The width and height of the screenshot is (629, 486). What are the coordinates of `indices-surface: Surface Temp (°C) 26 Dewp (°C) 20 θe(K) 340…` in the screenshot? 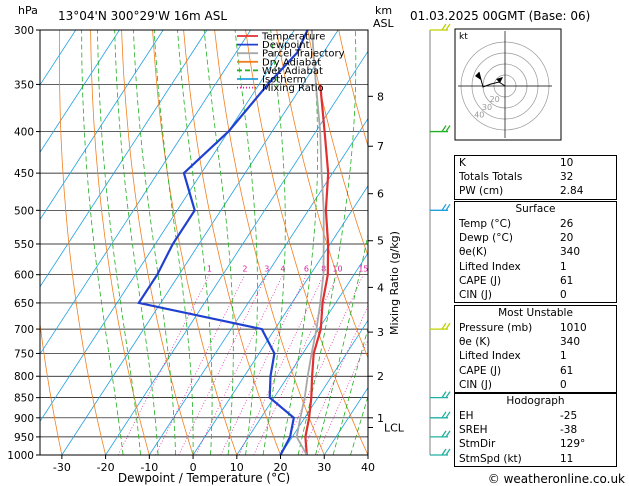 It's located at (535, 252).